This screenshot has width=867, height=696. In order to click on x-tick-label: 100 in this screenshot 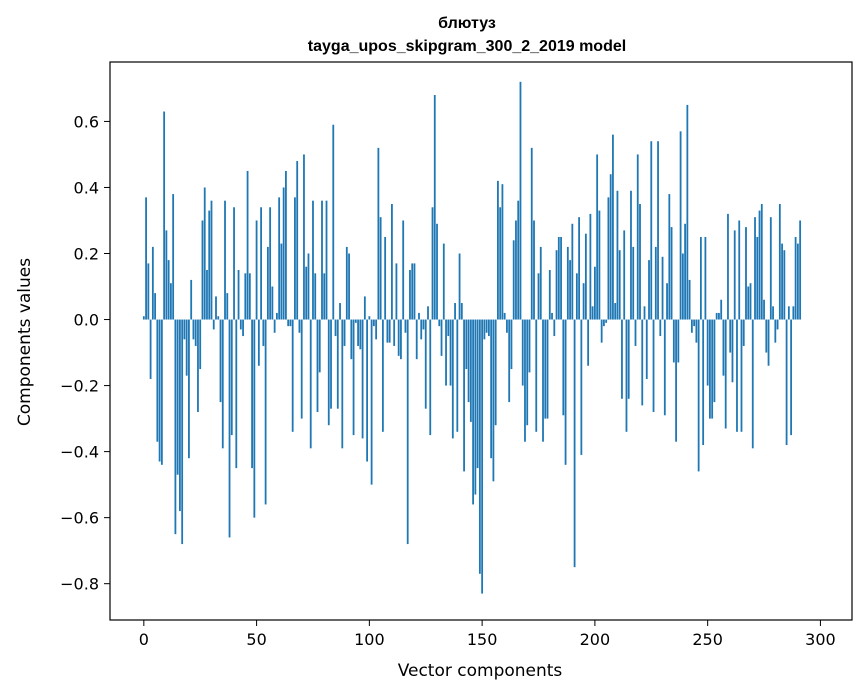, I will do `click(369, 639)`.